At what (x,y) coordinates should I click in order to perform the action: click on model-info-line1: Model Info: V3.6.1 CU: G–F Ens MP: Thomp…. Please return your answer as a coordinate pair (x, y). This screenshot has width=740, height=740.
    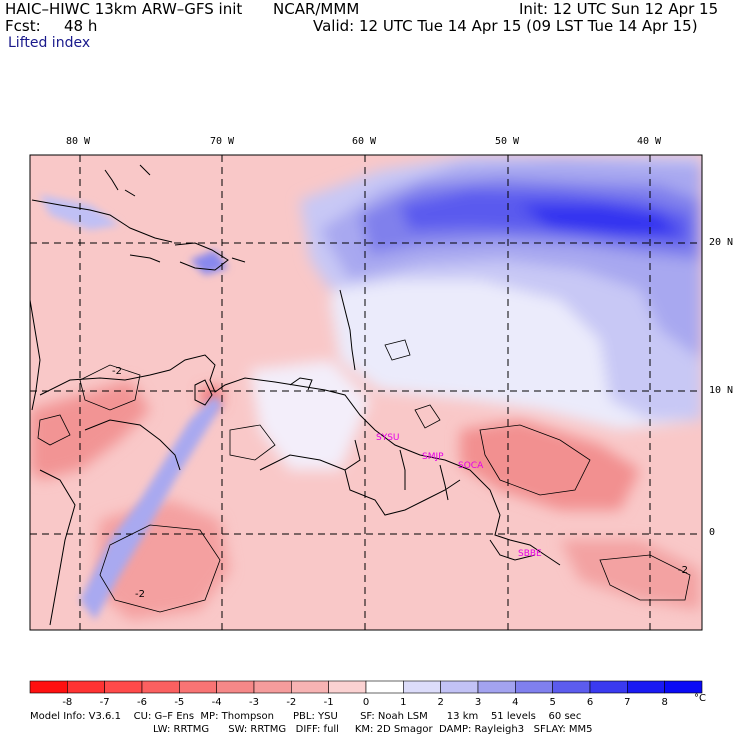
    Looking at the image, I should click on (306, 716).